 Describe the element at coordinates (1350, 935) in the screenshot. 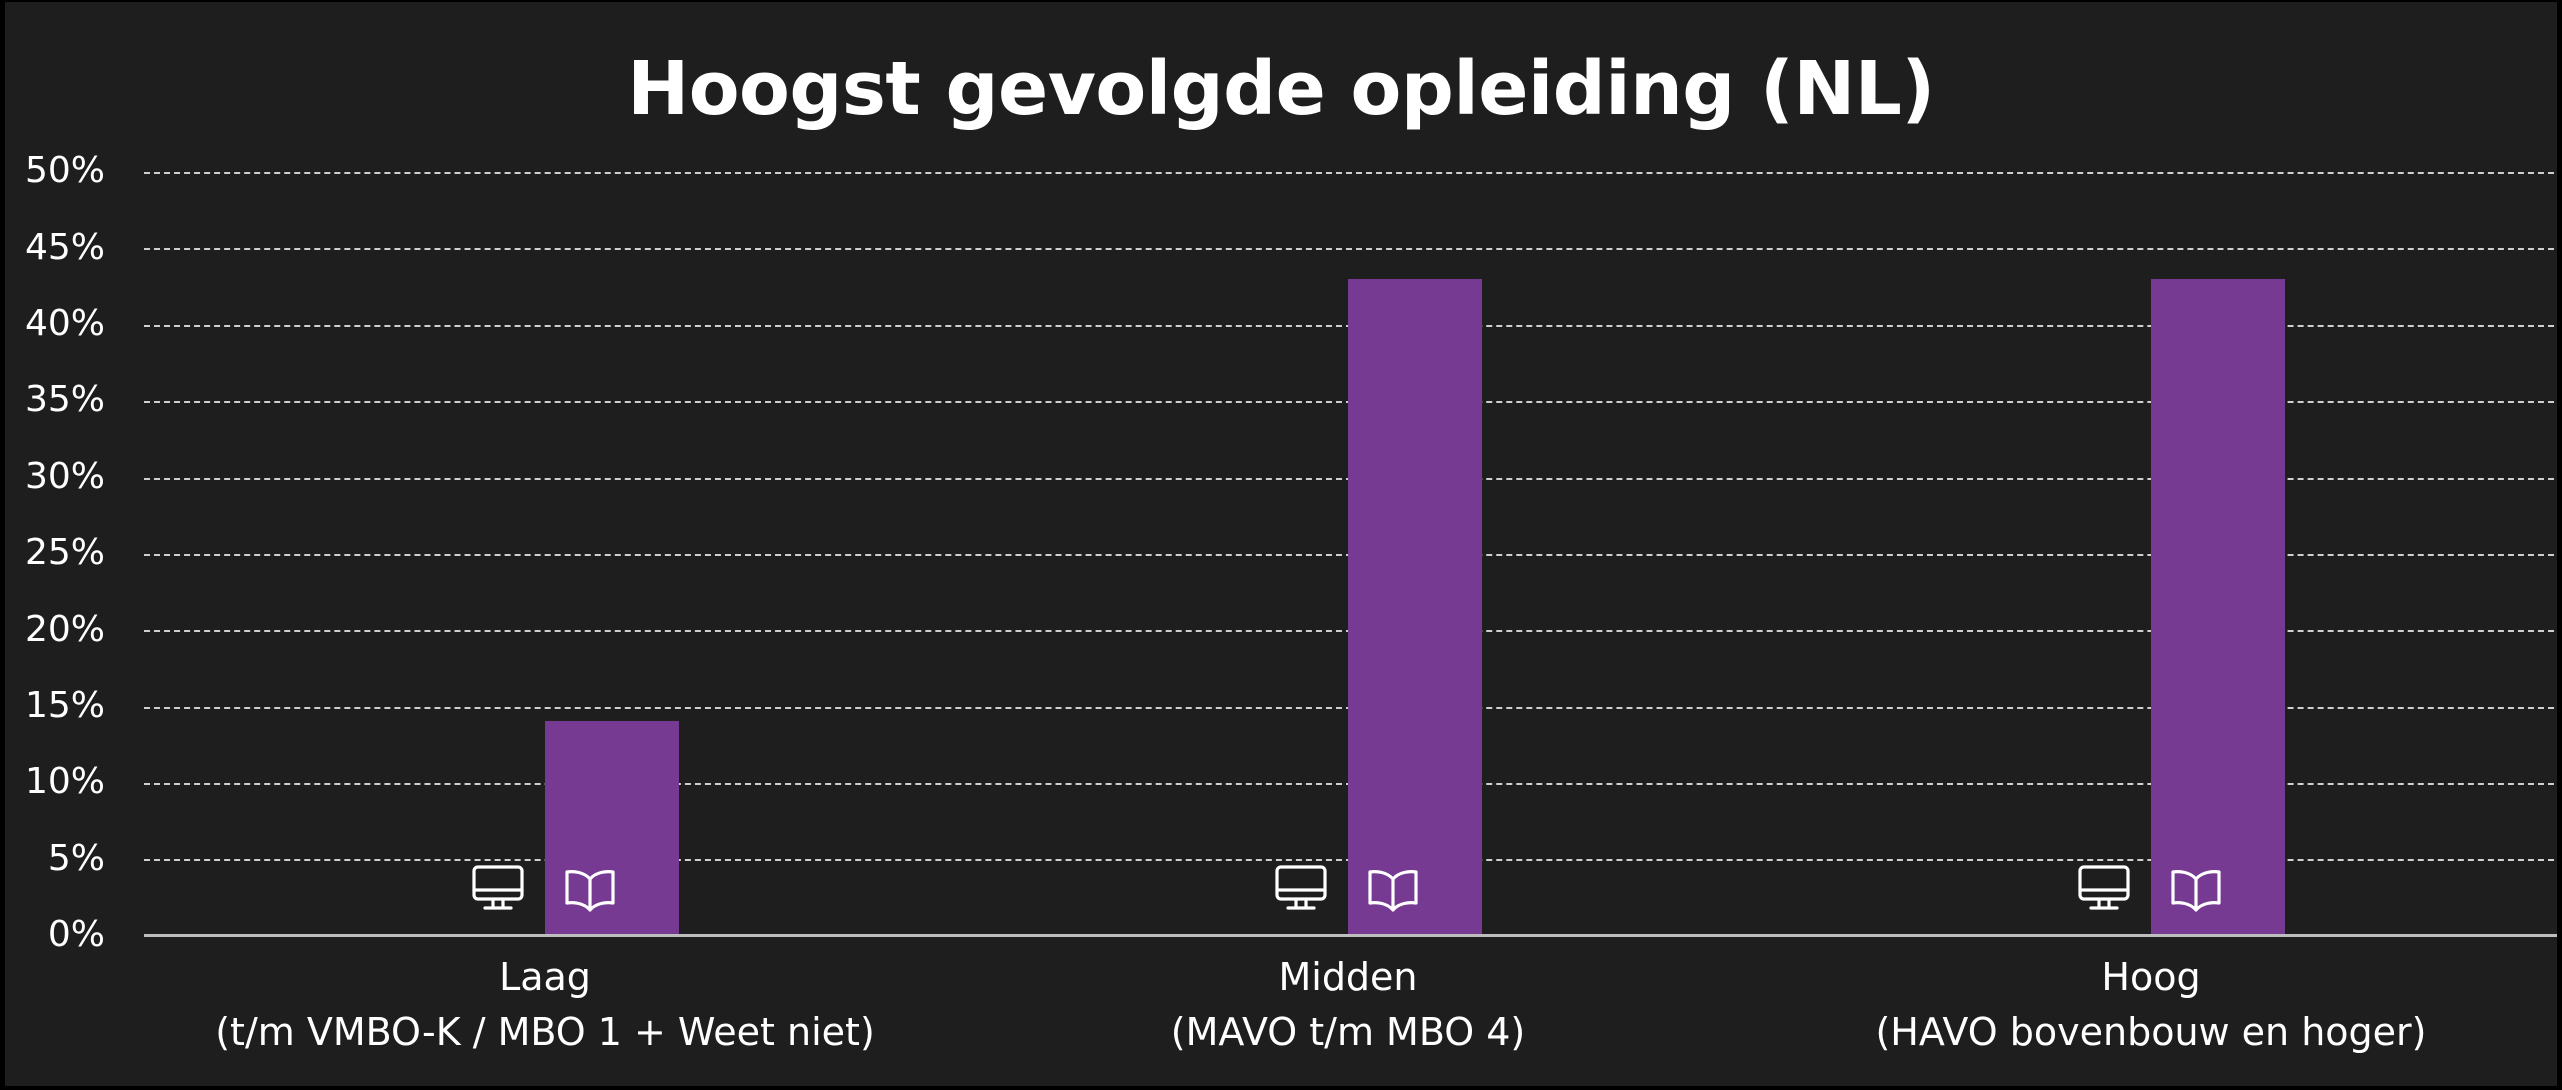

I see `x-axis-line` at that location.